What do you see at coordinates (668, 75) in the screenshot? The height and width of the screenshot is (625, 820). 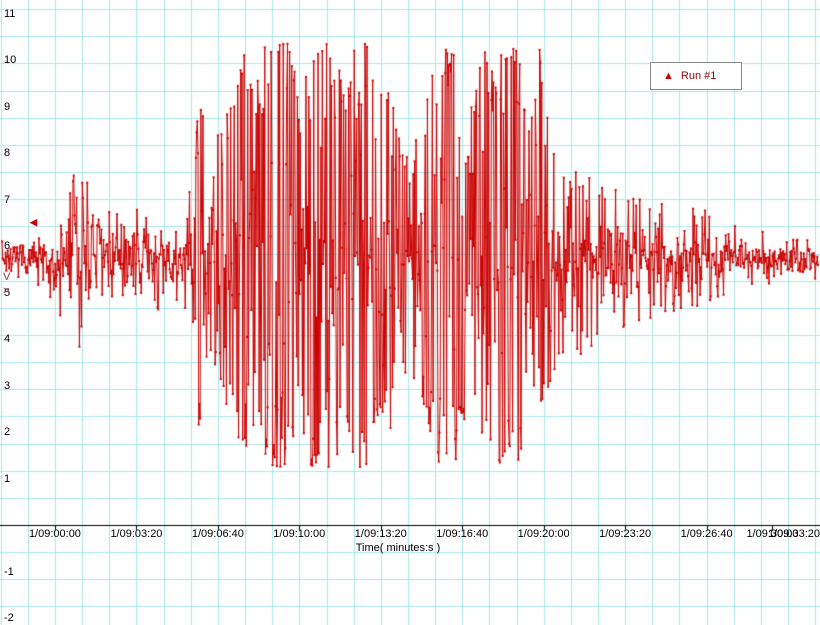 I see `legend-triangle-icon: ▲` at bounding box center [668, 75].